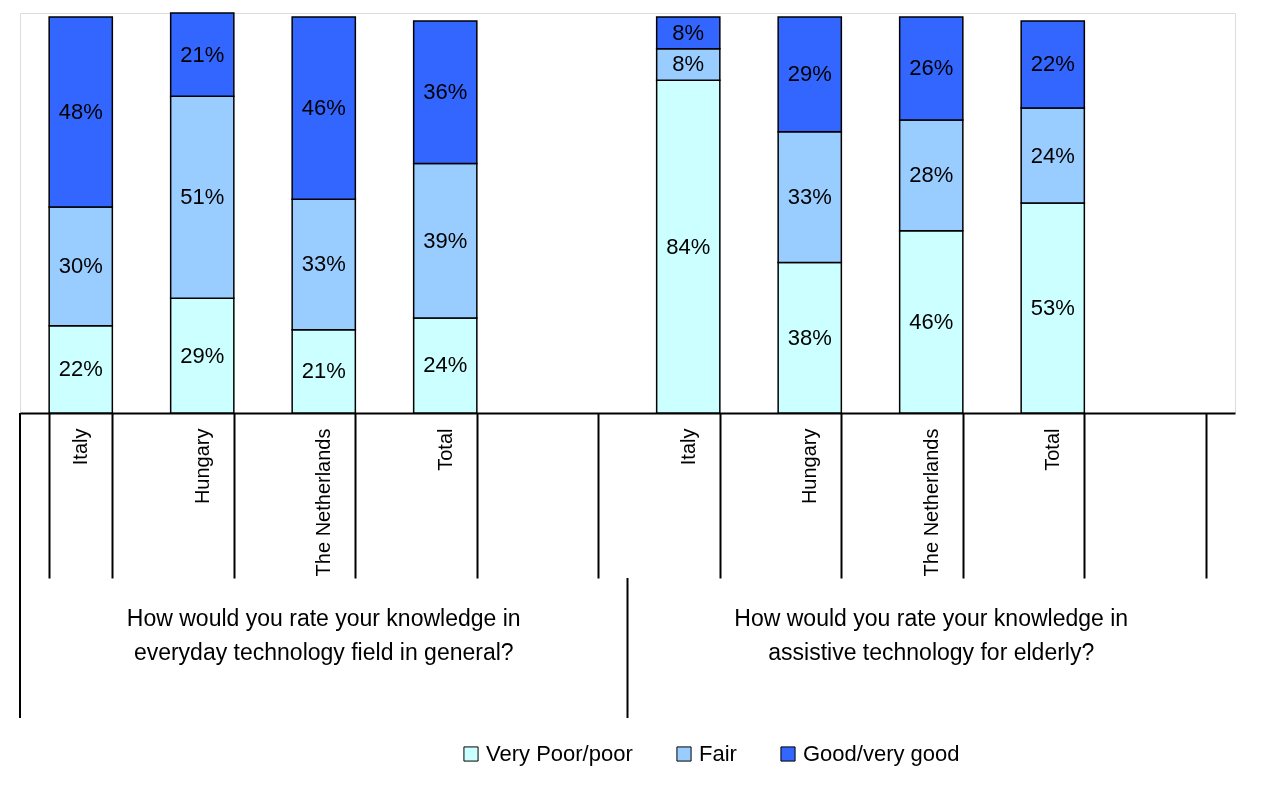 The image size is (1268, 787). What do you see at coordinates (80, 112) in the screenshot?
I see `data-label: 48%` at bounding box center [80, 112].